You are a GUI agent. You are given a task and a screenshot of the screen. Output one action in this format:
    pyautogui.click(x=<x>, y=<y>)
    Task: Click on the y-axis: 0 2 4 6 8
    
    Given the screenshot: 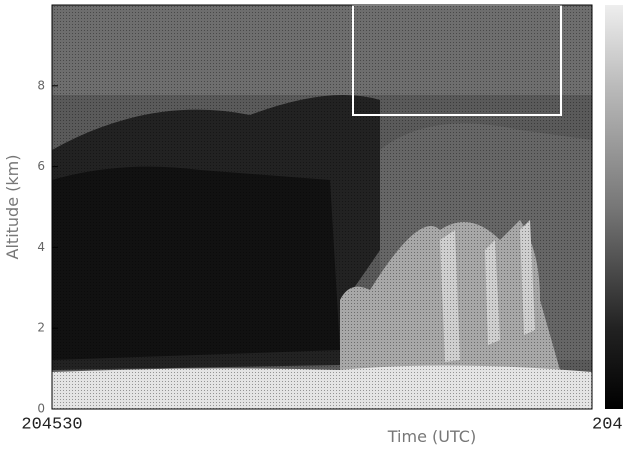 What is the action you would take?
    pyautogui.click(x=47, y=247)
    